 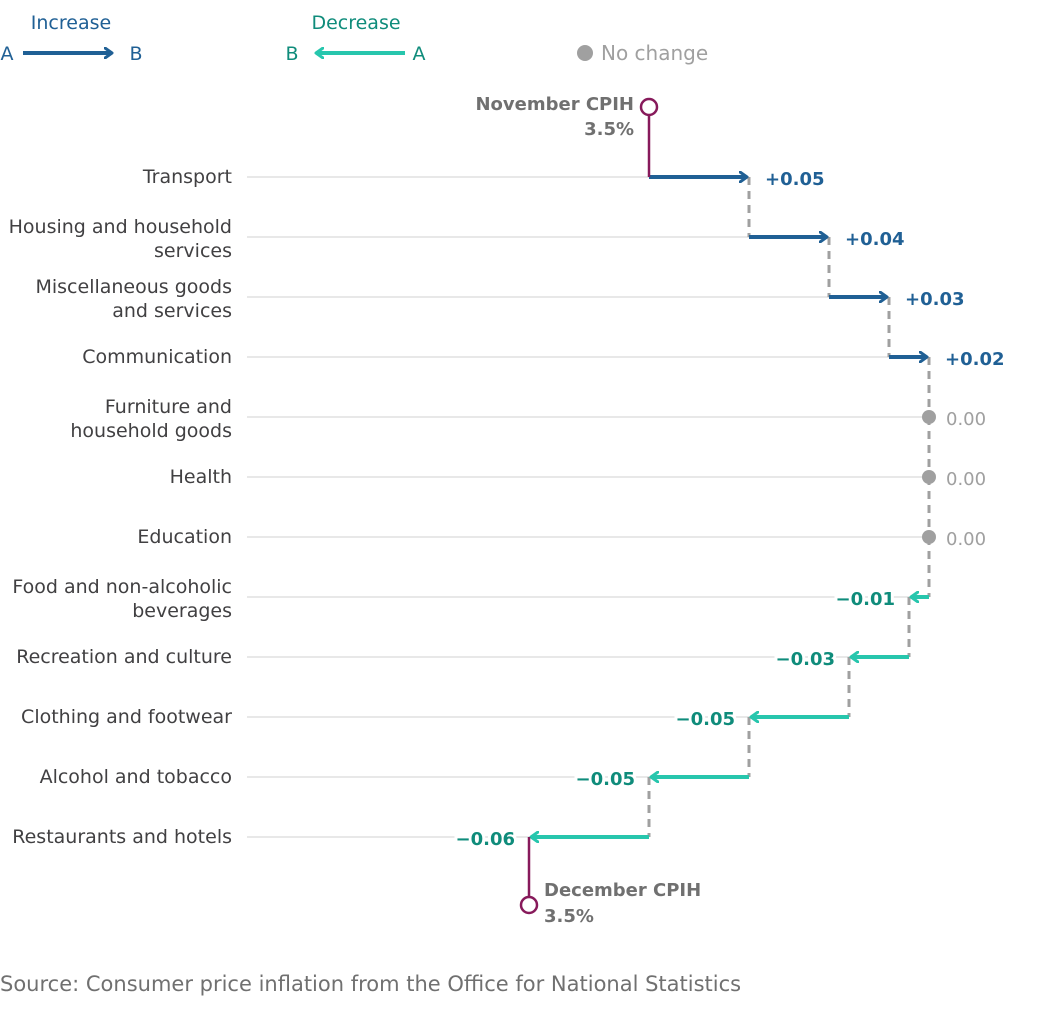 I want to click on end-circle-icon, so click(x=529, y=905).